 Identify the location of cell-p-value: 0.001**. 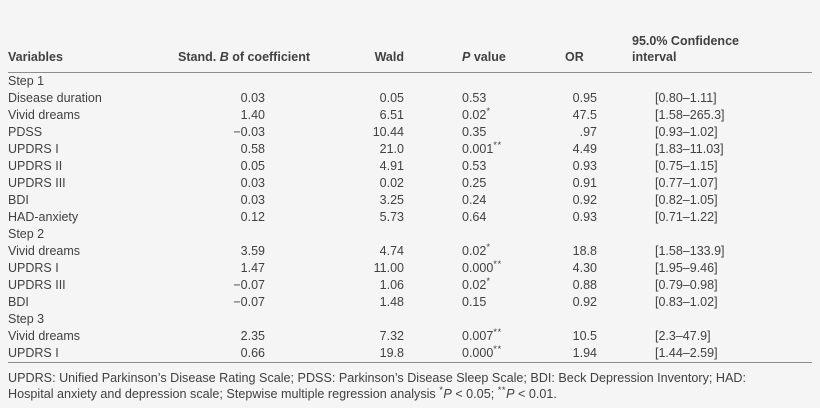
(482, 147).